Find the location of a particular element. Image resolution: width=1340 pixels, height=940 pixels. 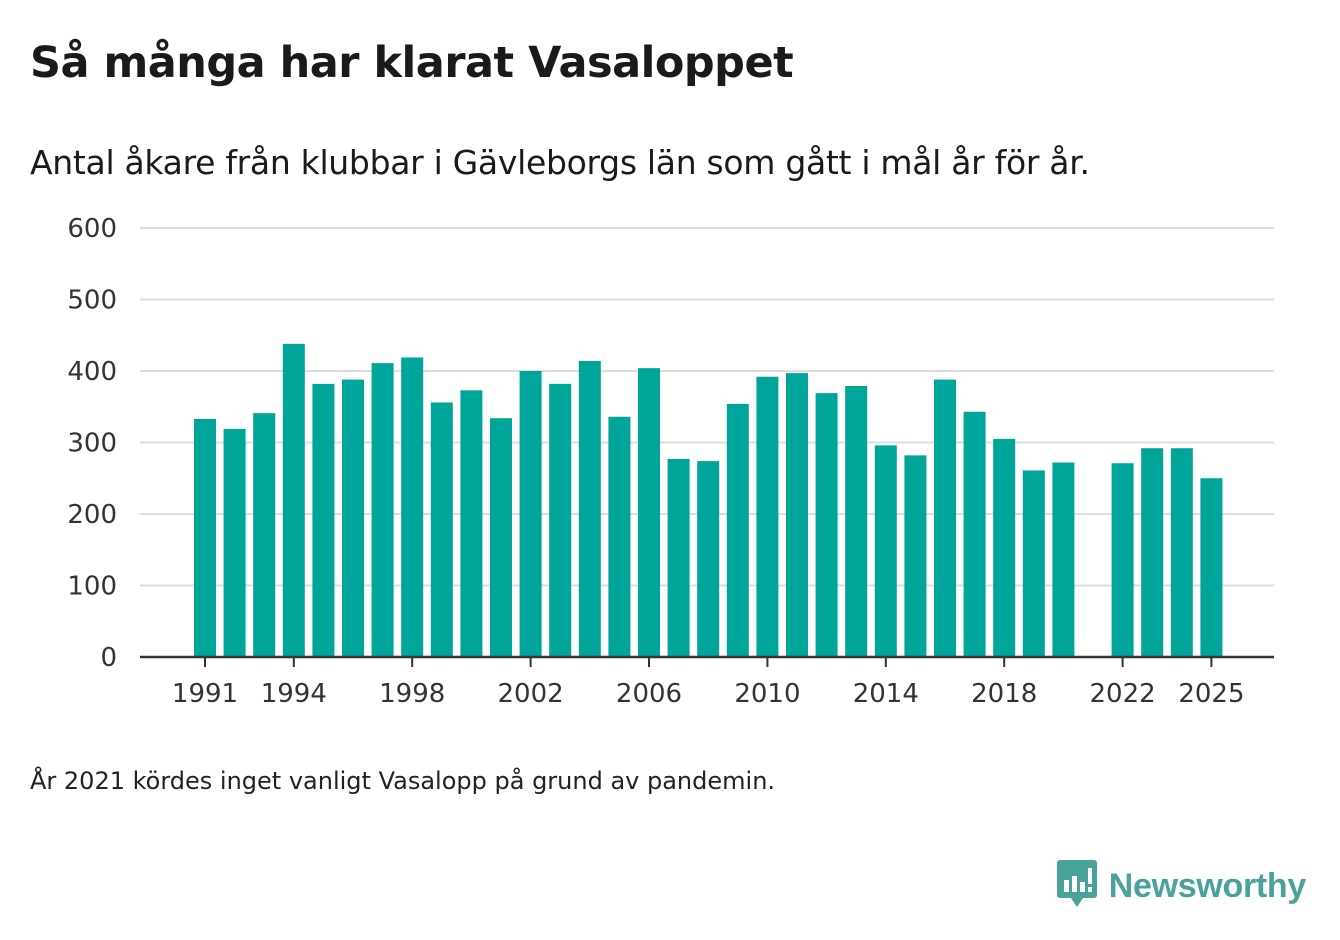

x-tick-label: 2025 is located at coordinates (1211, 694).